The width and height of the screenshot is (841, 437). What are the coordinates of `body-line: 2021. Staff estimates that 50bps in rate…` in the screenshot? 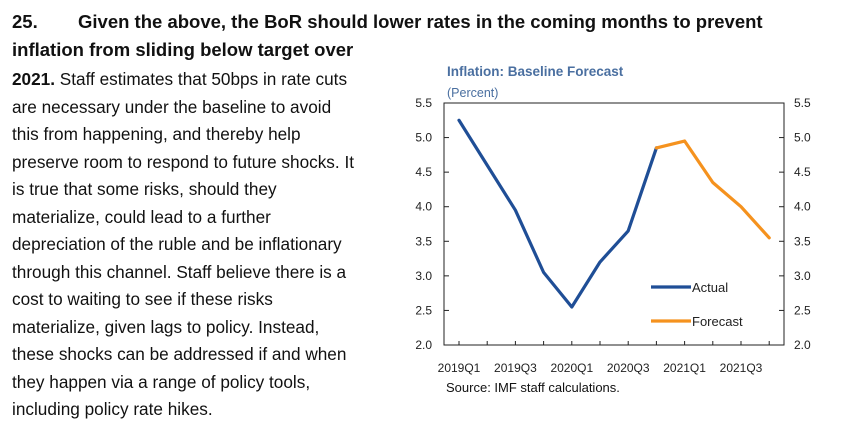 It's located at (180, 79).